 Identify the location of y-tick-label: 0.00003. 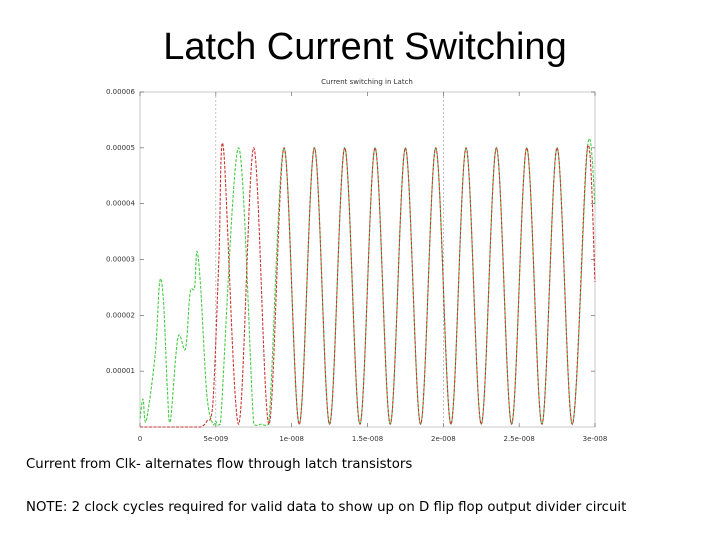
(120, 260).